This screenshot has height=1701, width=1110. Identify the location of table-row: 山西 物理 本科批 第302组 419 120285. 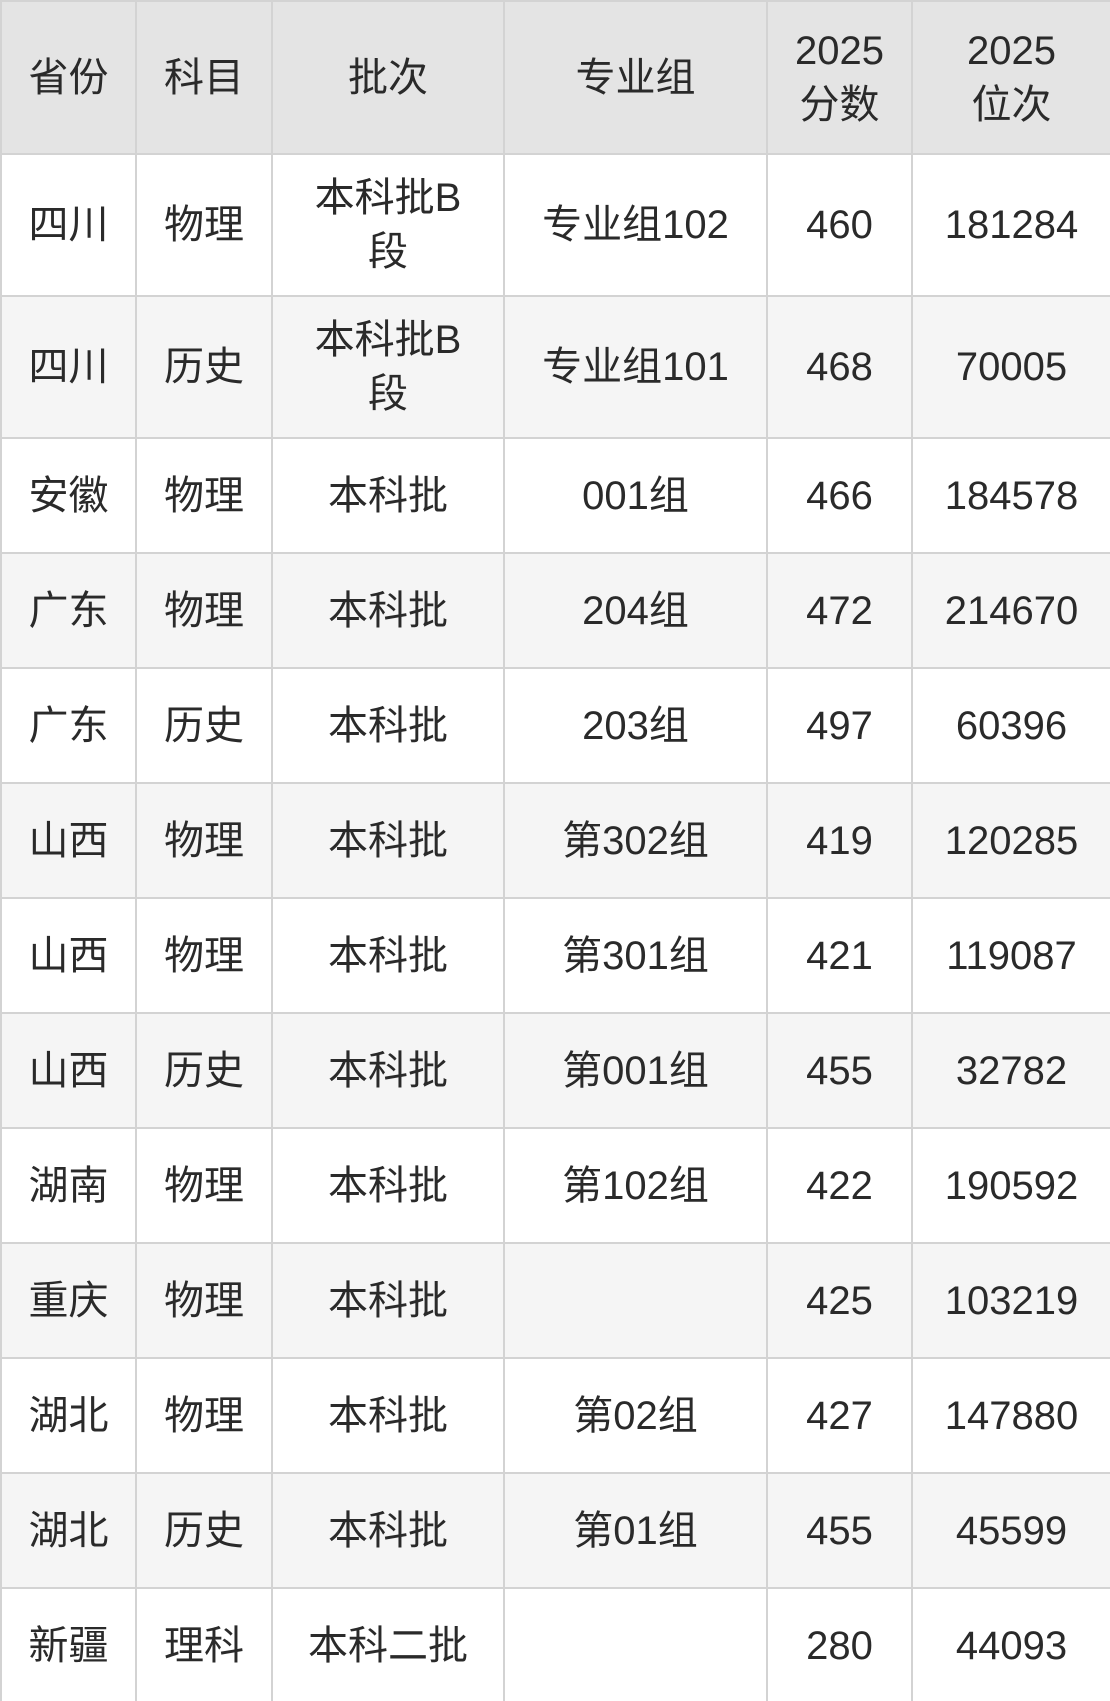
(555, 840).